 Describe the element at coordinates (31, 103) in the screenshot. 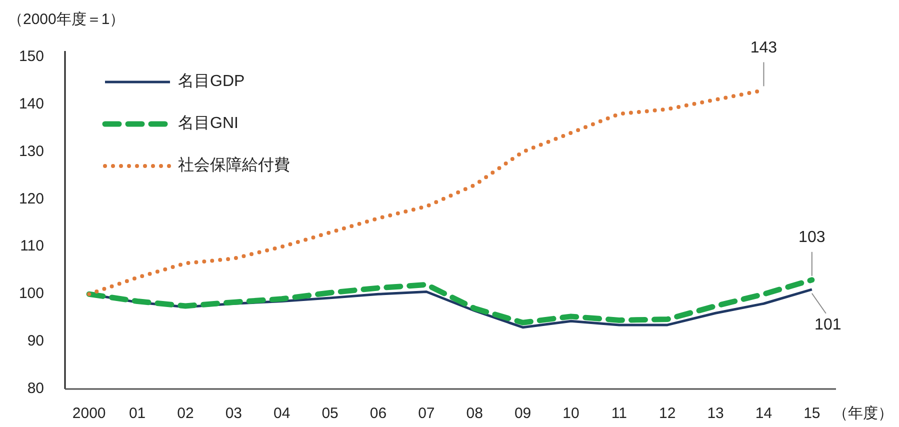

I see `y-tick-label: 140` at that location.